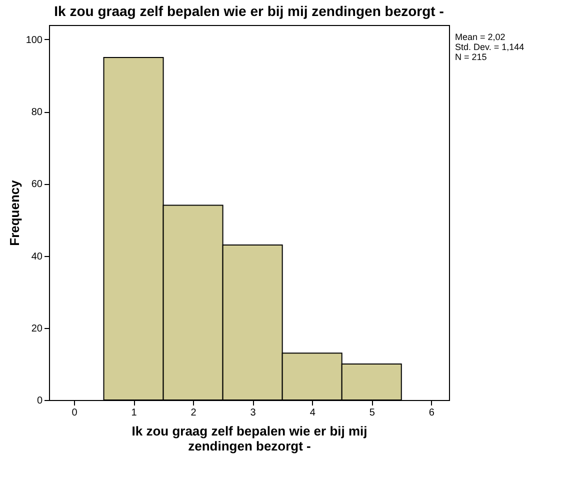 The height and width of the screenshot is (491, 565). Describe the element at coordinates (249, 11) in the screenshot. I see `chart-title: Ik zou graag zelf bepalen wie er bij mij zendingen bezorgt -` at that location.